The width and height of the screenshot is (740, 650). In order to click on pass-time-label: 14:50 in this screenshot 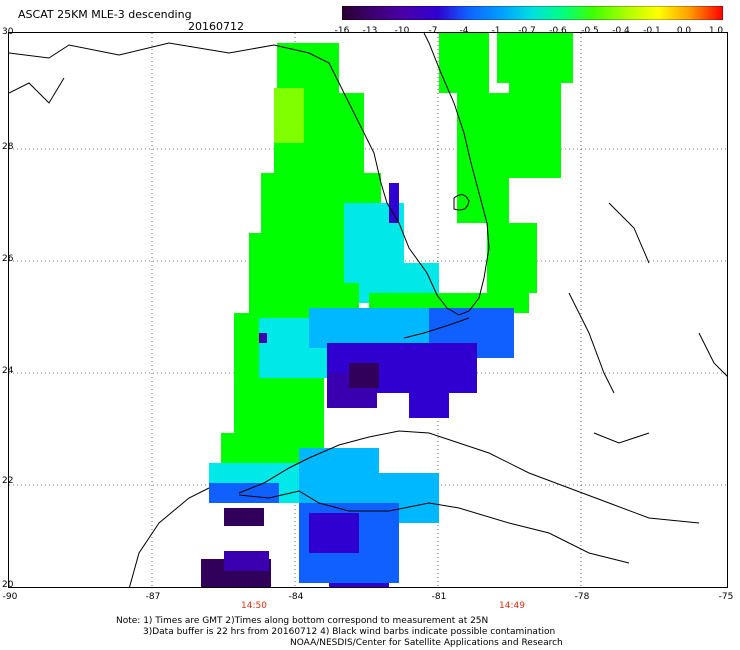, I will do `click(254, 606)`.